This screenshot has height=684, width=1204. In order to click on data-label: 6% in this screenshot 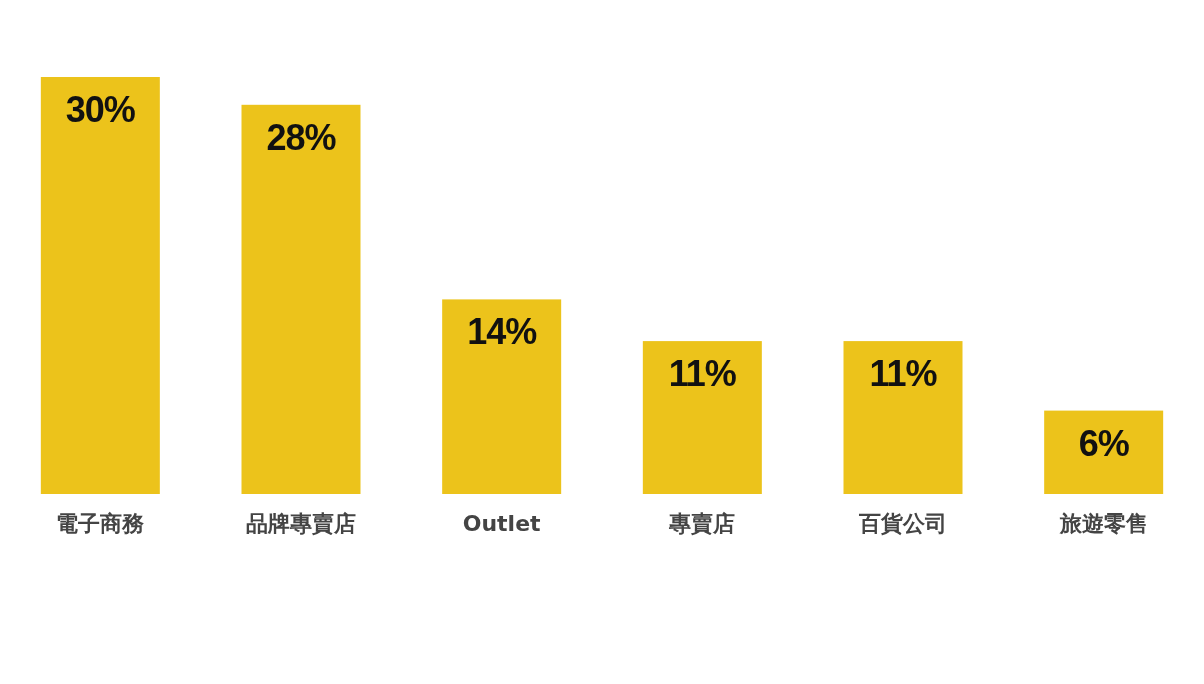, I will do `click(1104, 443)`.